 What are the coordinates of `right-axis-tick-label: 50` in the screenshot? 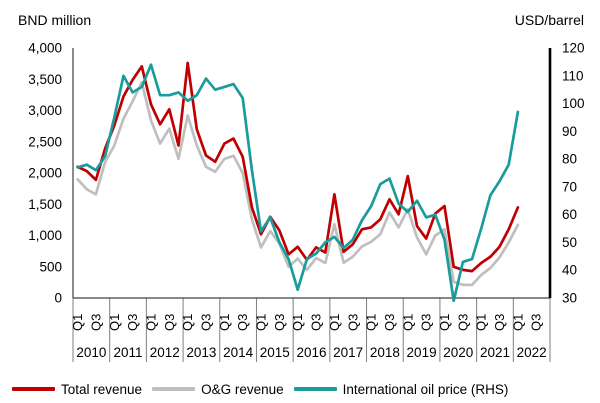 It's located at (569, 242).